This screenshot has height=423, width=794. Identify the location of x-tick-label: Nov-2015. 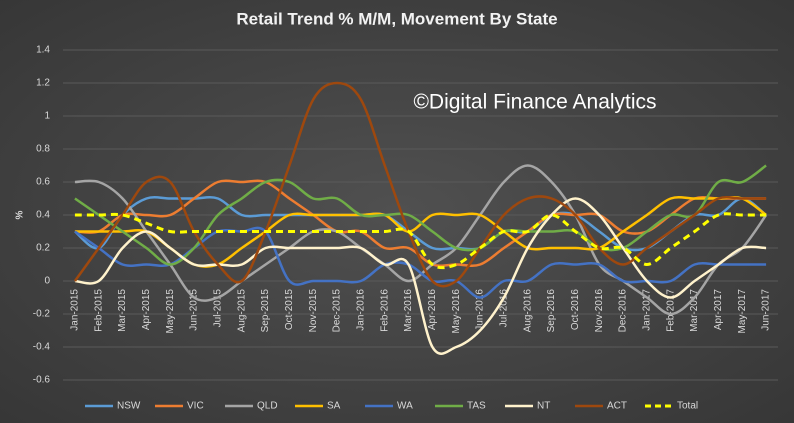
(313, 311).